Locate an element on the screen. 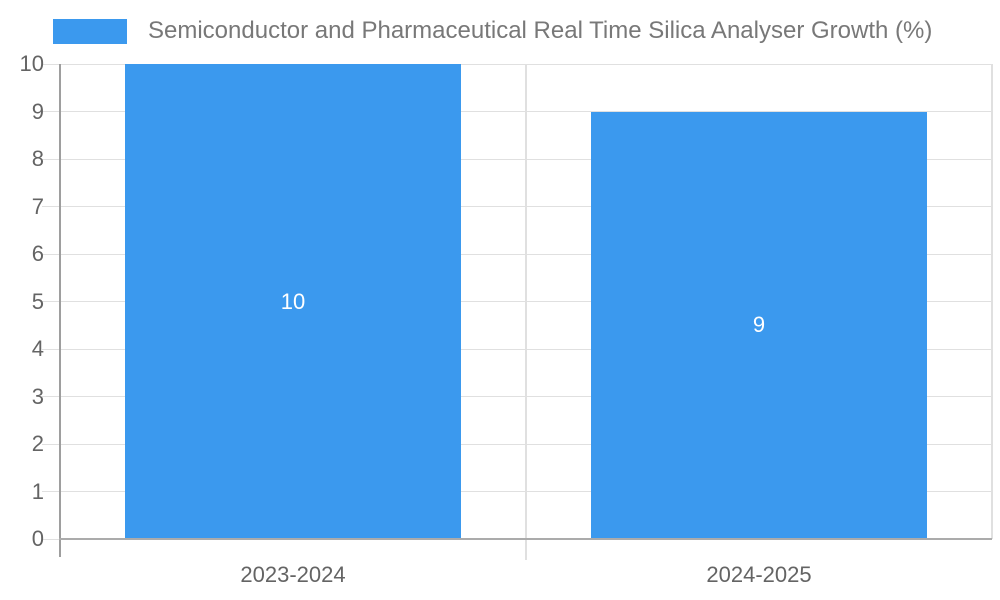 This screenshot has width=1000, height=600. y-axis-line is located at coordinates (60, 310).